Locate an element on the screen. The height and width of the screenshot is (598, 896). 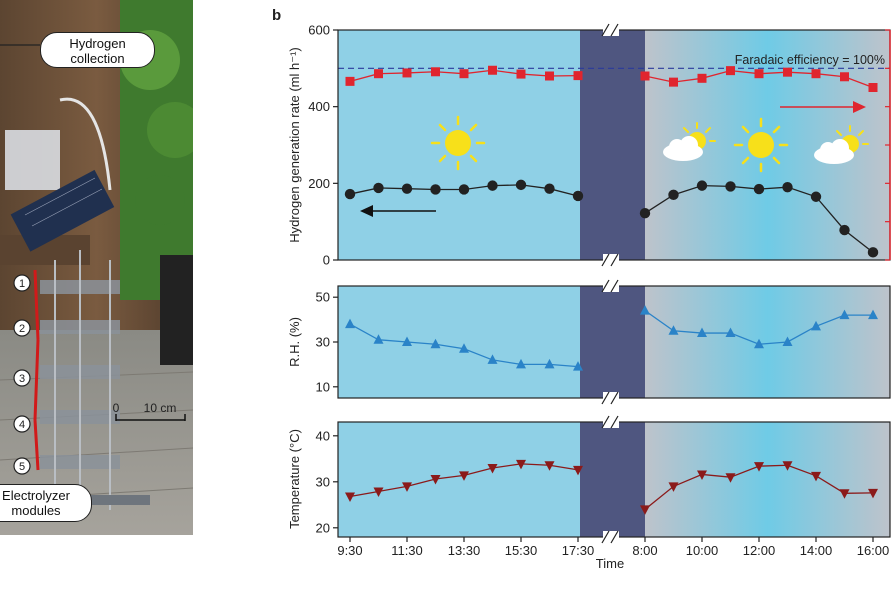
electrolyzer-callout: Electrolyzer modules is located at coordinates (46, 503).